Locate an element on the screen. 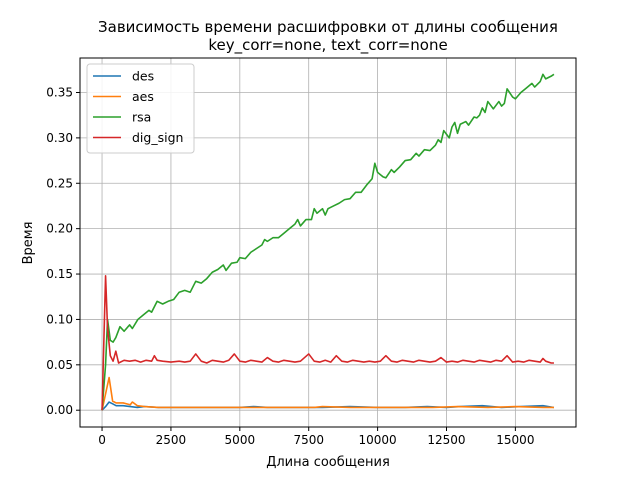 This screenshot has width=640, height=479. y-tick-label: 0.25 is located at coordinates (59, 183).